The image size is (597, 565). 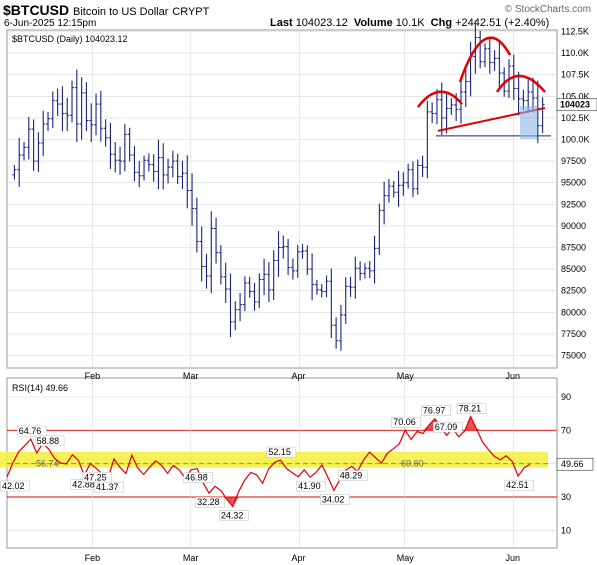 What do you see at coordinates (13, 486) in the screenshot?
I see `rsi-value-label: 42.02` at bounding box center [13, 486].